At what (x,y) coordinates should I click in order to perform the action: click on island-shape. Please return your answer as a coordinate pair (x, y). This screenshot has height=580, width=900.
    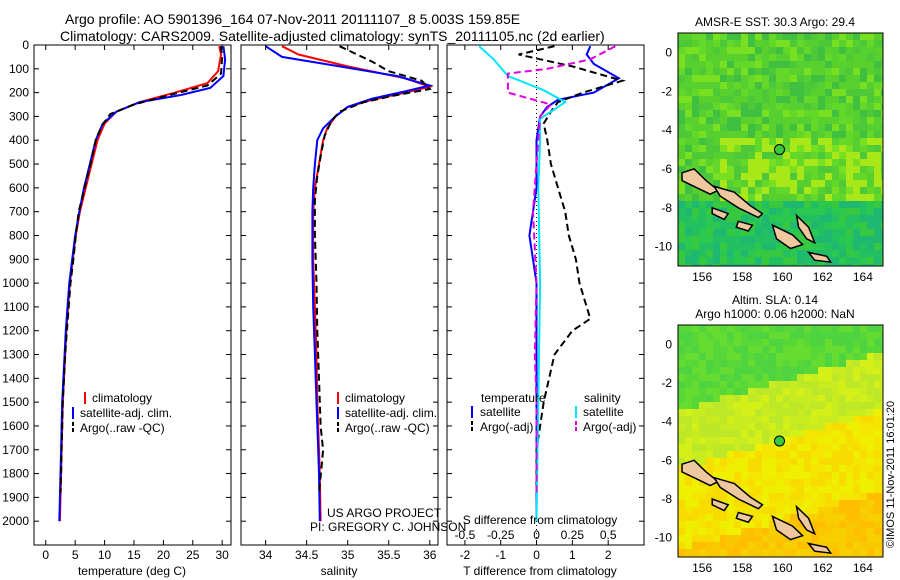
    Looking at the image, I should click on (819, 548).